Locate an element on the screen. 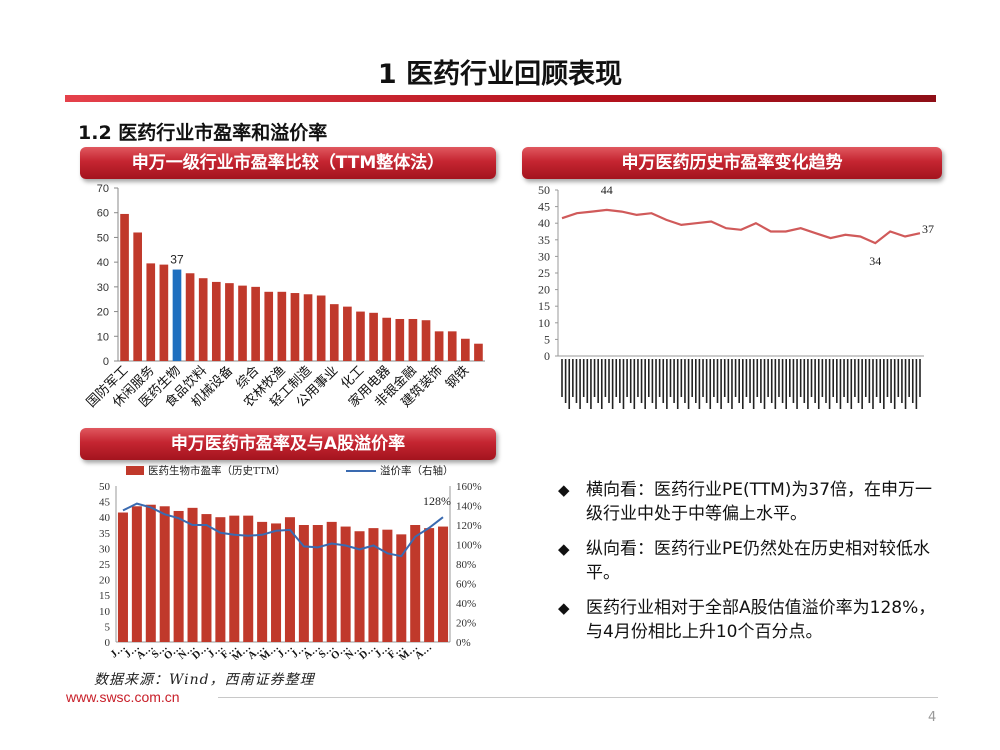  left-tick-label: 35 is located at coordinates (105, 534).